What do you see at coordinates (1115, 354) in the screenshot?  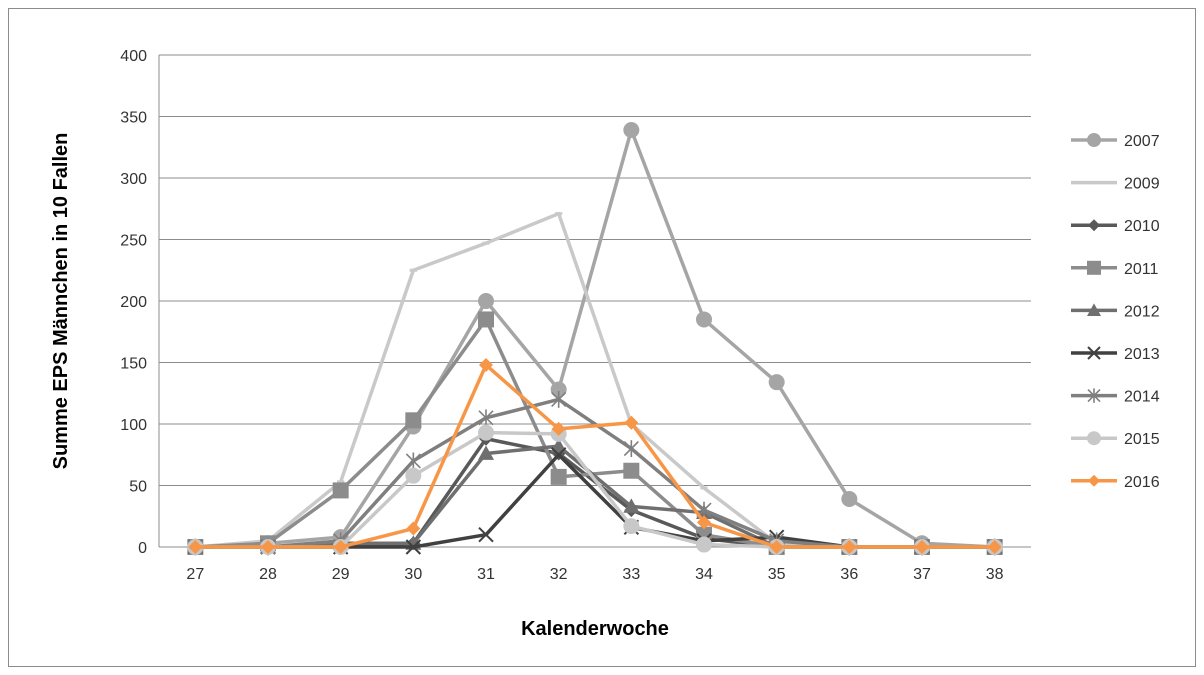 I see `legend-item-2013: 2013` at bounding box center [1115, 354].